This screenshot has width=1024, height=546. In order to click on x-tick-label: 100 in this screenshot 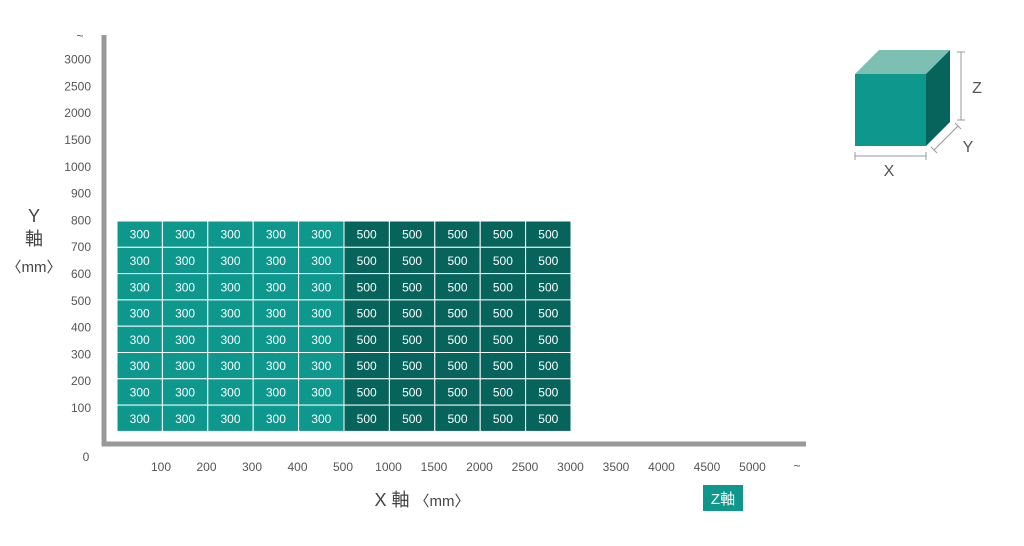, I will do `click(161, 467)`.